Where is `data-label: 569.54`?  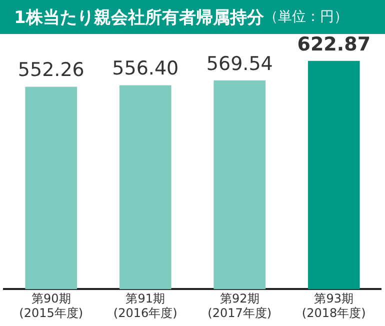 data-label: 569.54 is located at coordinates (239, 63).